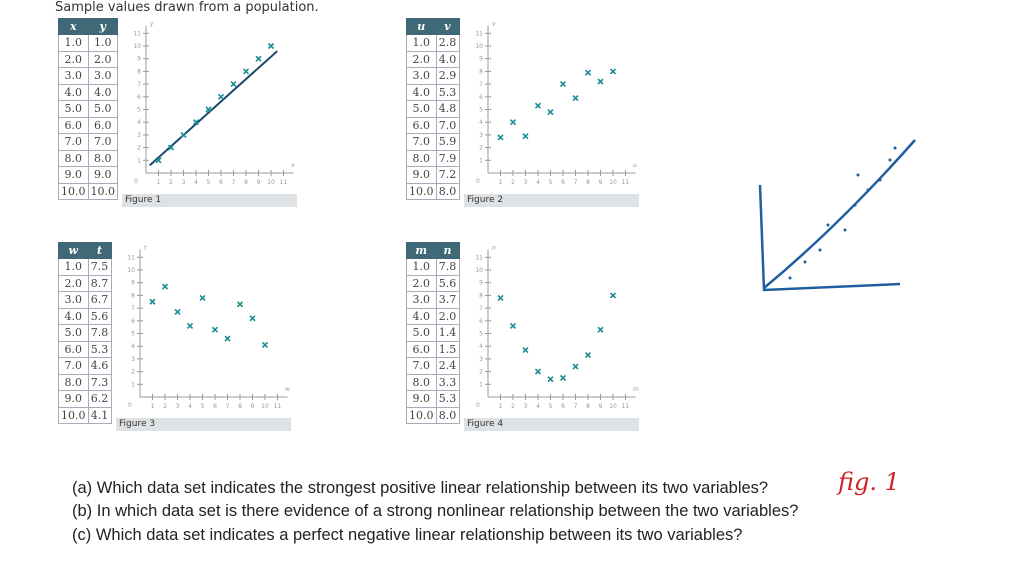 This screenshot has width=1024, height=576. I want to click on y-tick-label: 1, so click(133, 384).